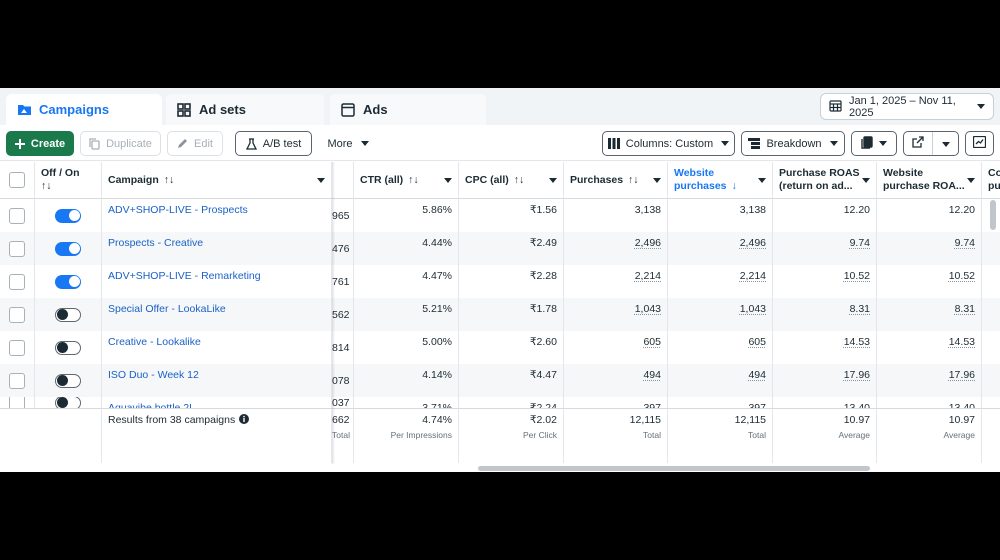 The height and width of the screenshot is (560, 1000). I want to click on select-all-checkbox, so click(17, 180).